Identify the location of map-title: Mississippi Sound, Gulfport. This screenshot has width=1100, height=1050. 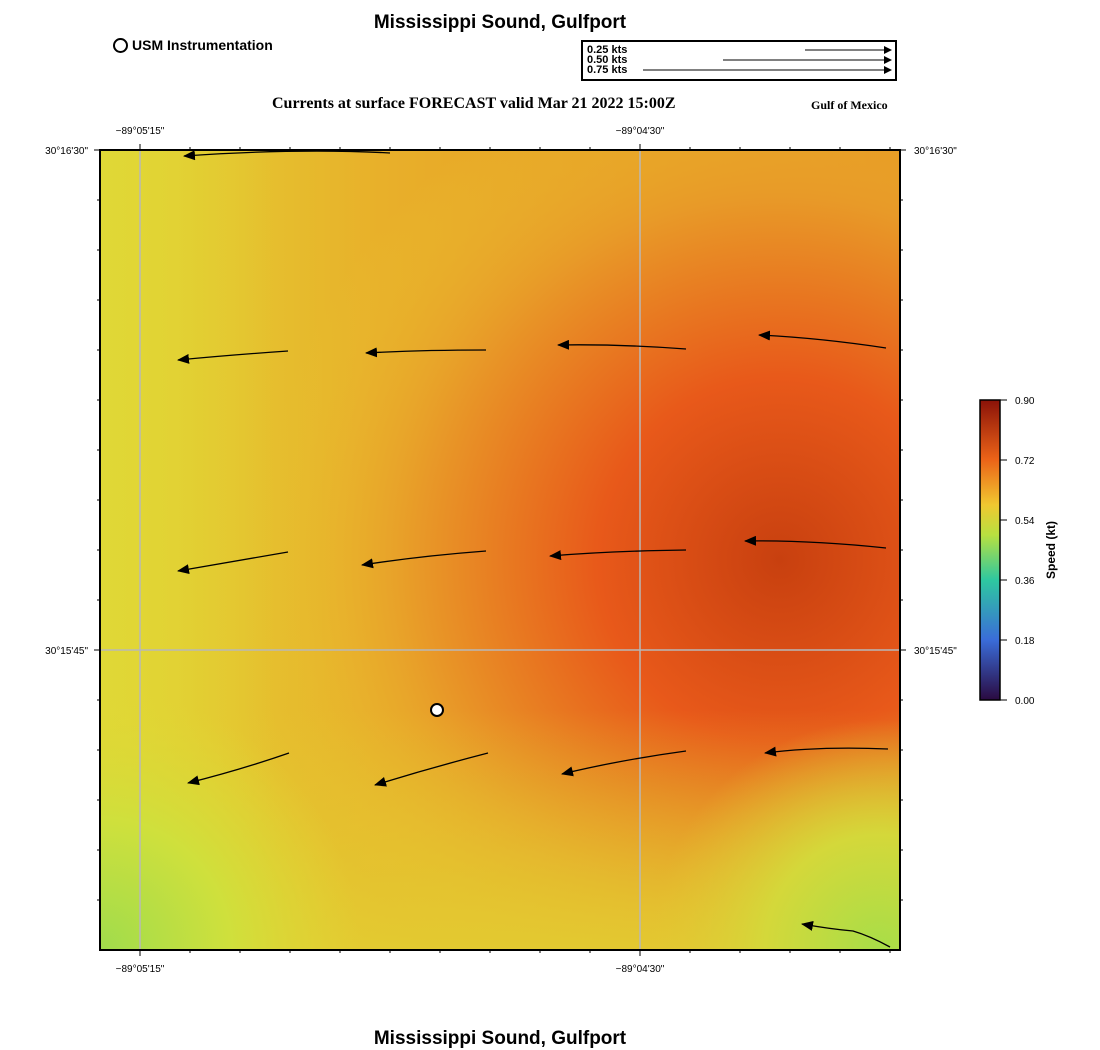
(500, 22).